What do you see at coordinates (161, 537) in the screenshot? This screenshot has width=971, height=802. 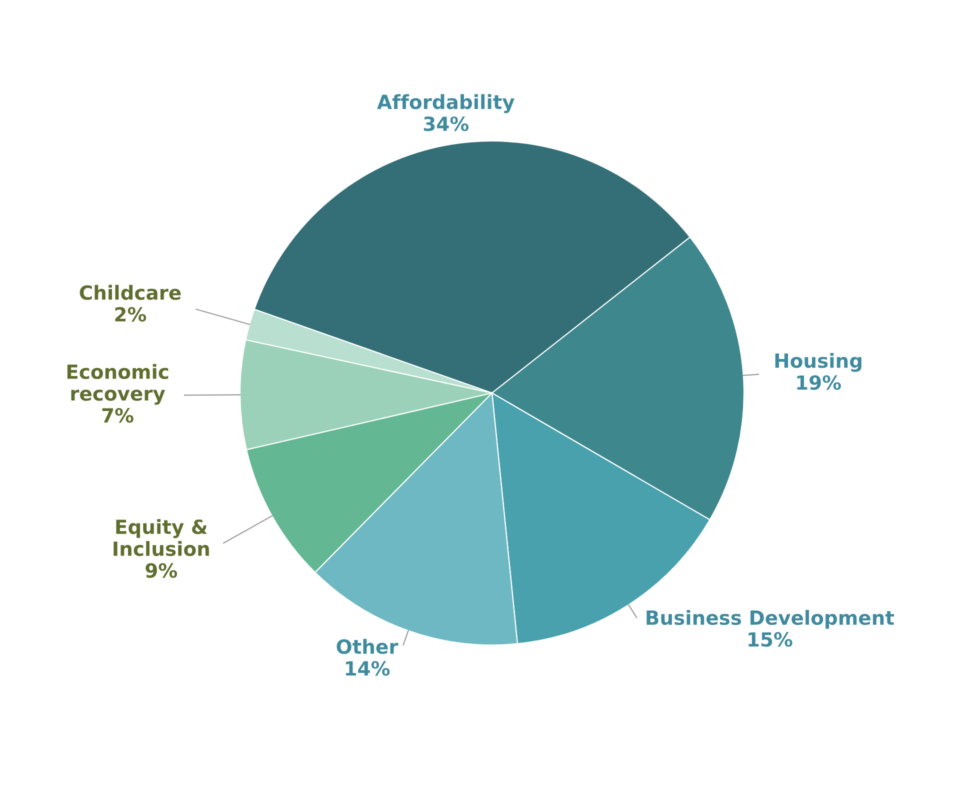 I see `slice-label: Equity & Inclusion` at bounding box center [161, 537].